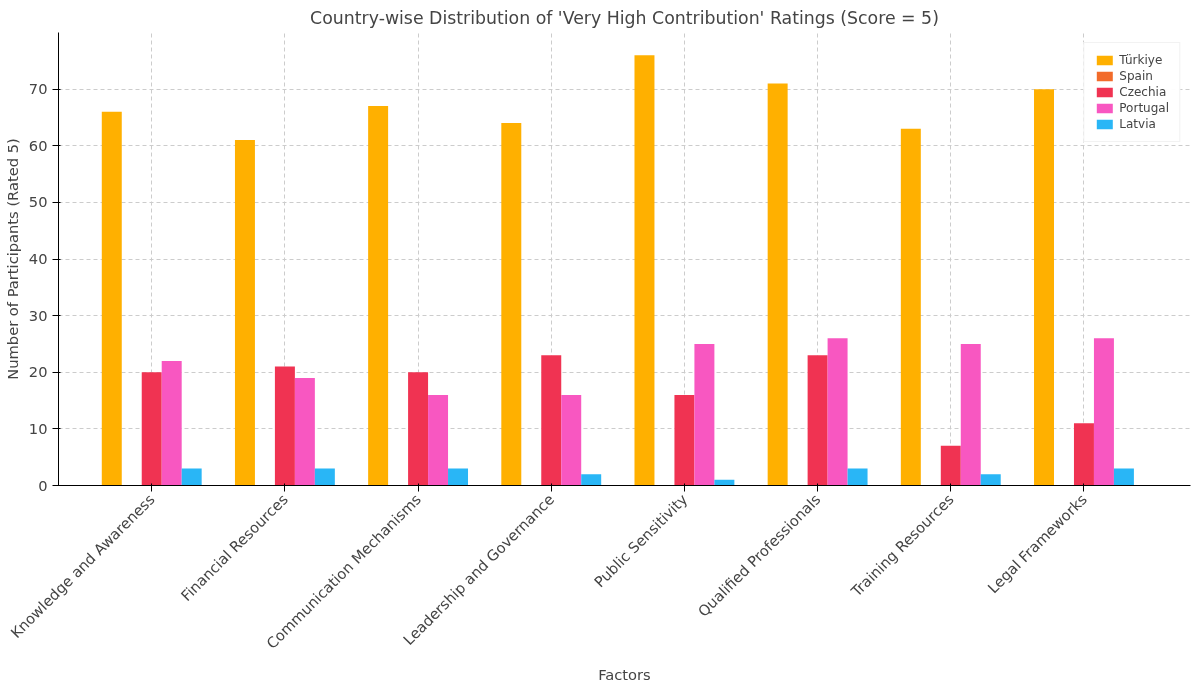 This screenshot has width=1201, height=690. I want to click on legend-label: Czechia, so click(1143, 92).